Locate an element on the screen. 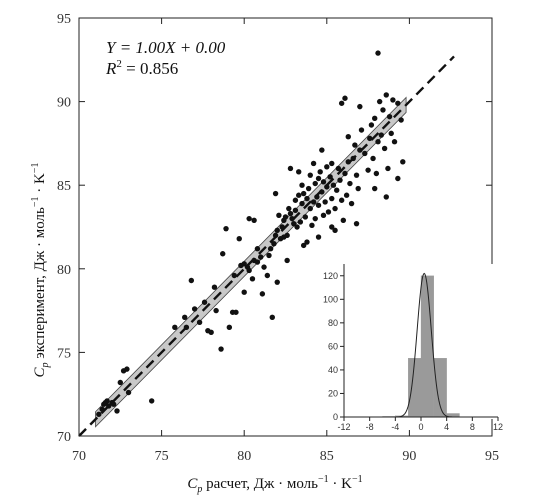 This screenshot has width=533, height=500. inset-x-tick-label: -12 is located at coordinates (343, 427).